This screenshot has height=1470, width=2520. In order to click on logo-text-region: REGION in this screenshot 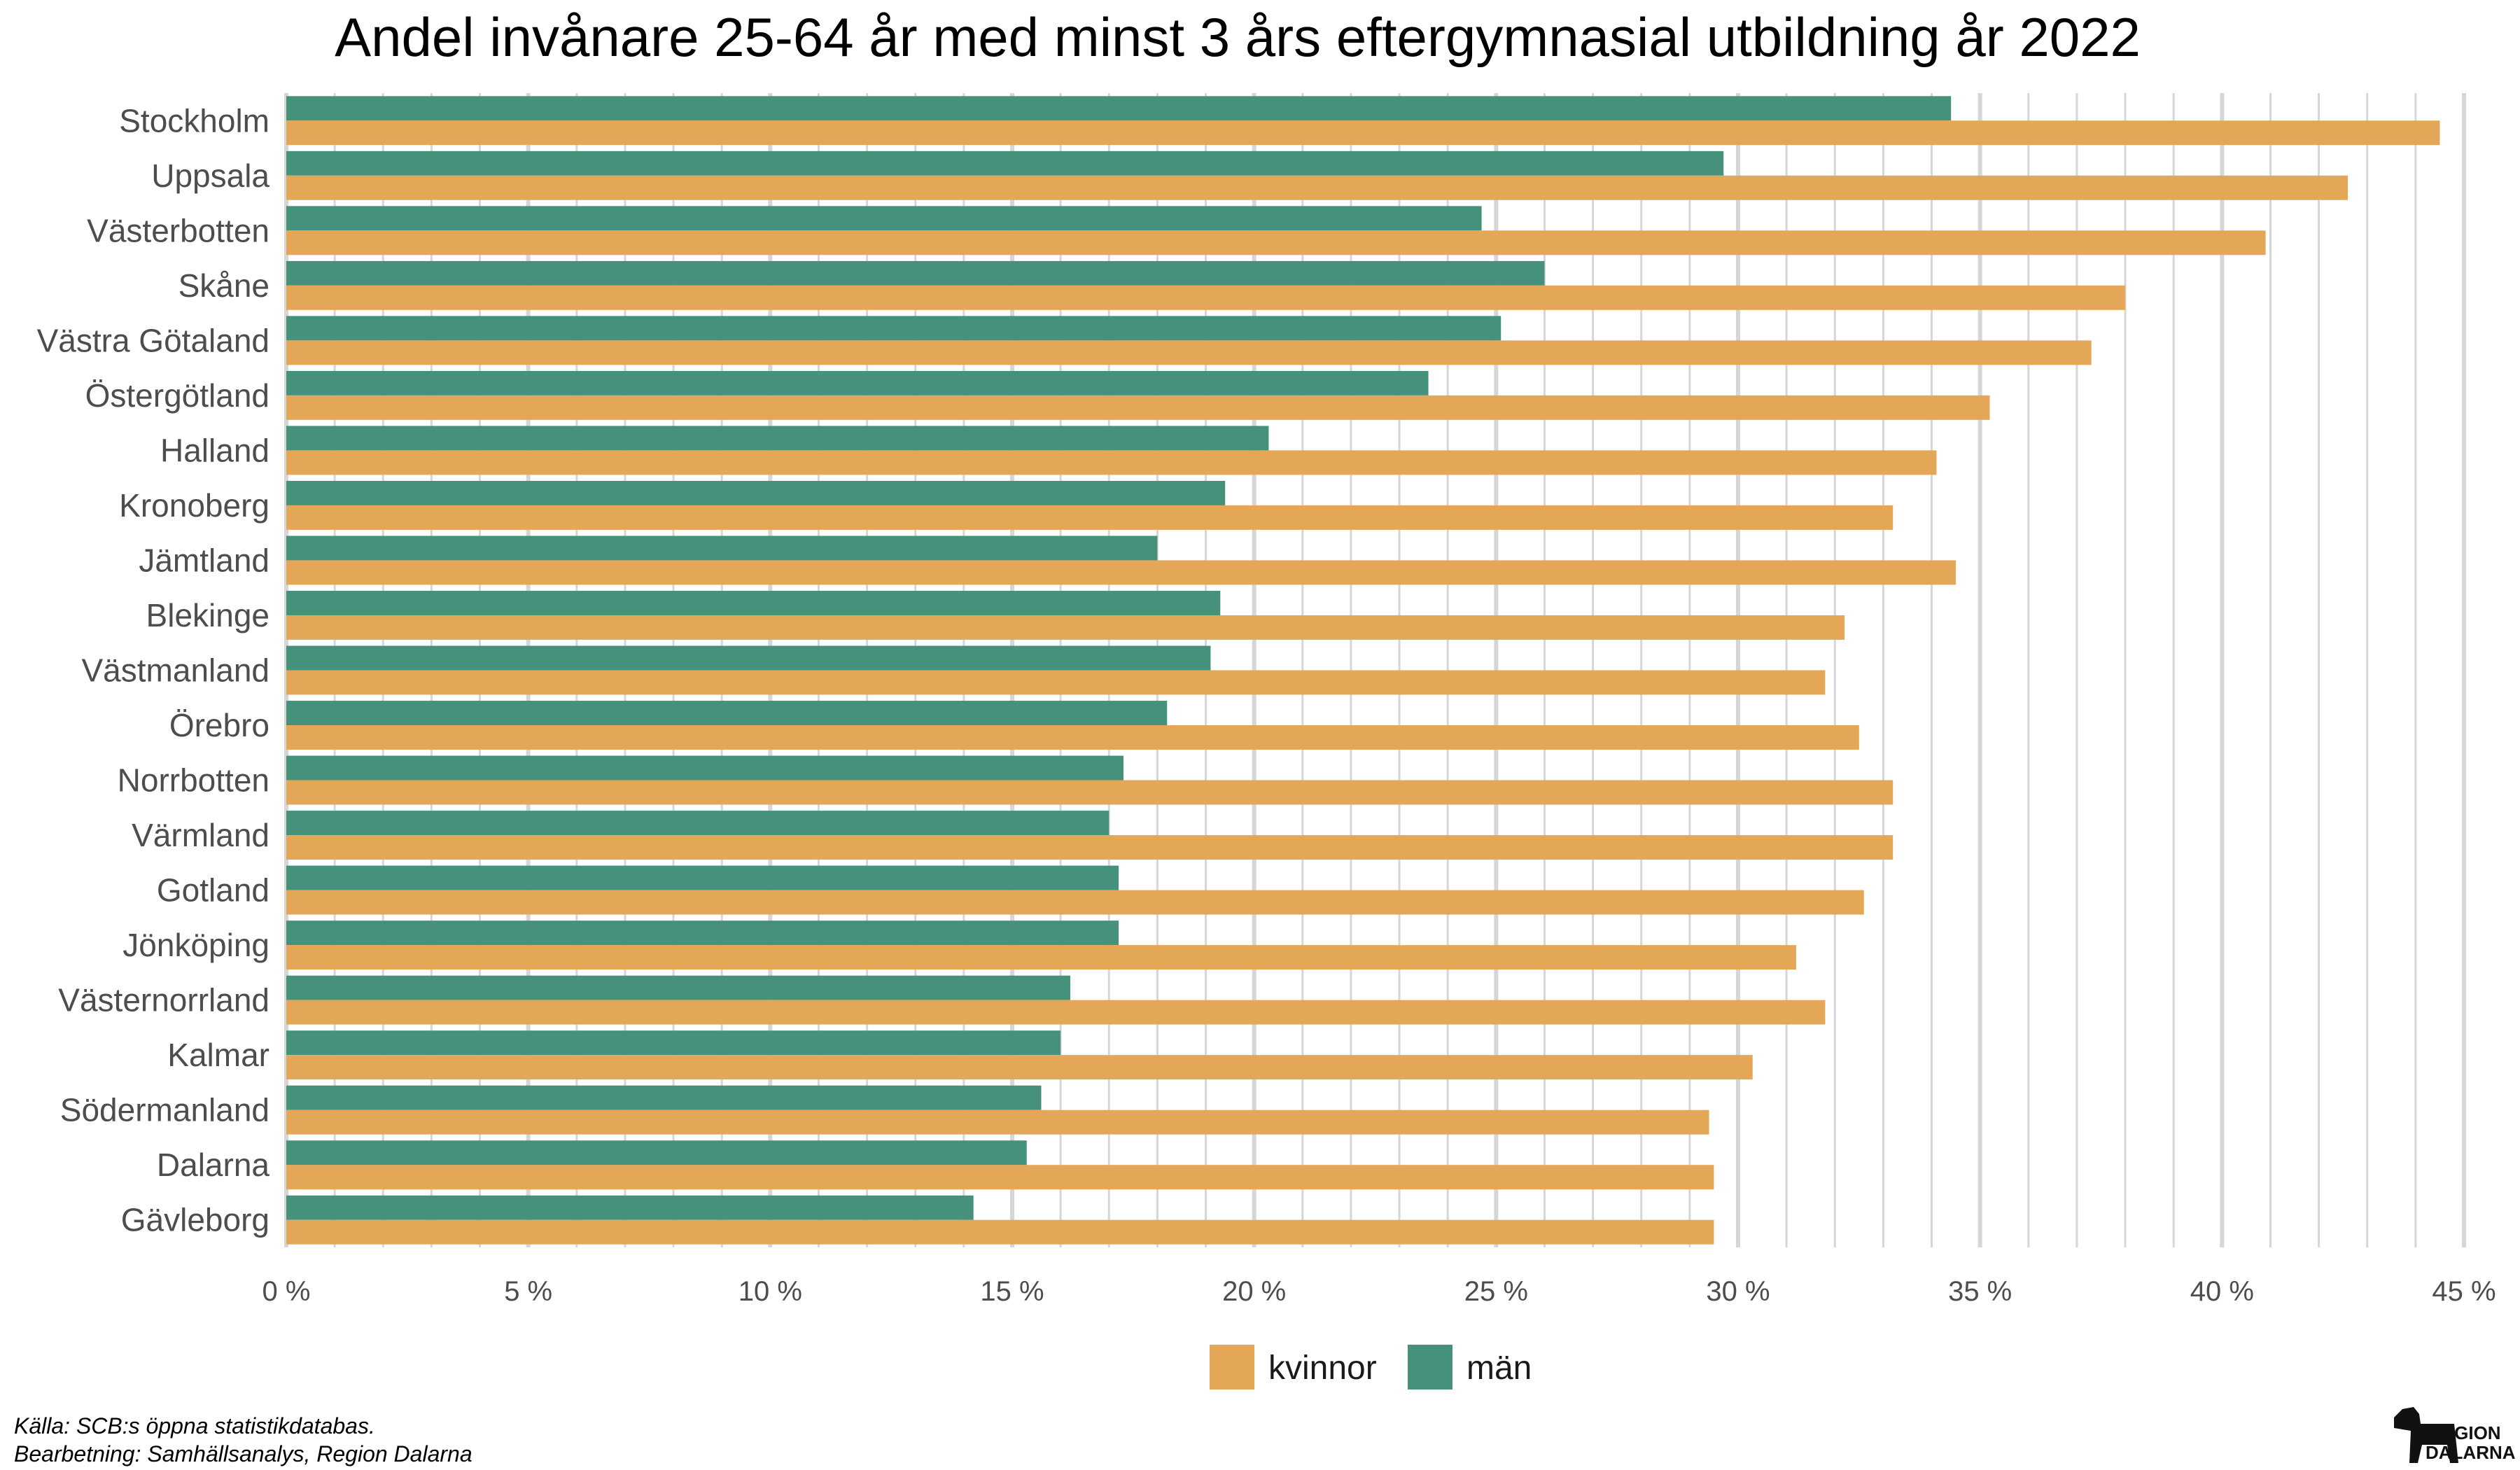, I will do `click(2465, 1432)`.